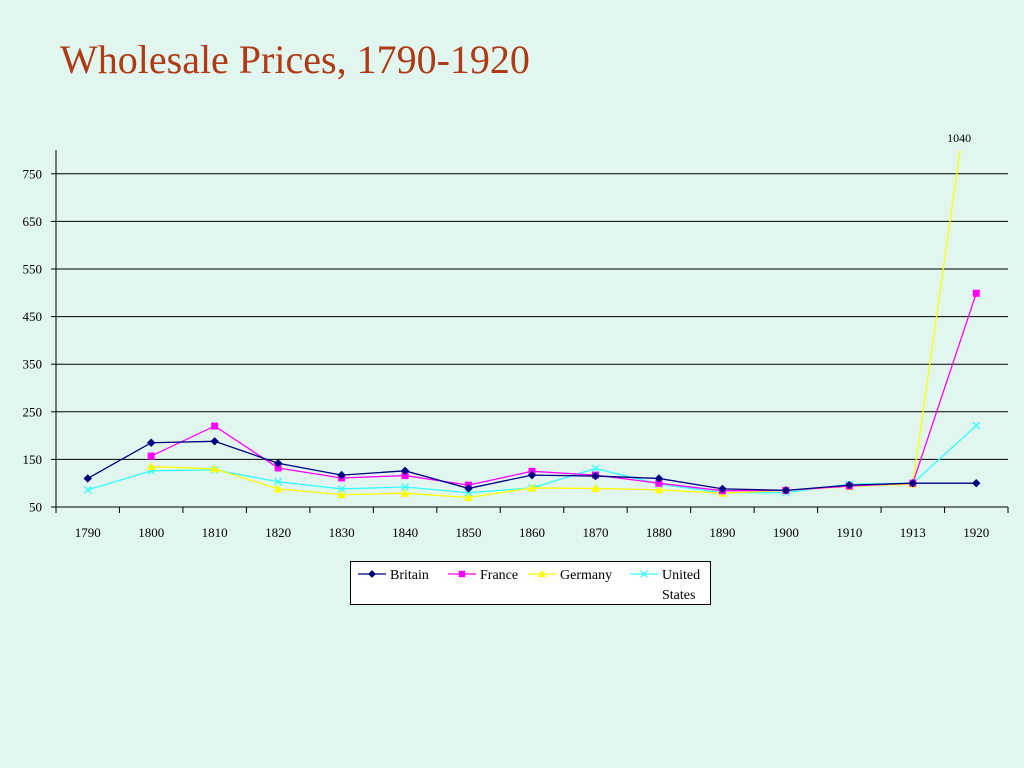 The height and width of the screenshot is (768, 1024). Describe the element at coordinates (151, 532) in the screenshot. I see `x-tick-label: 1800` at that location.